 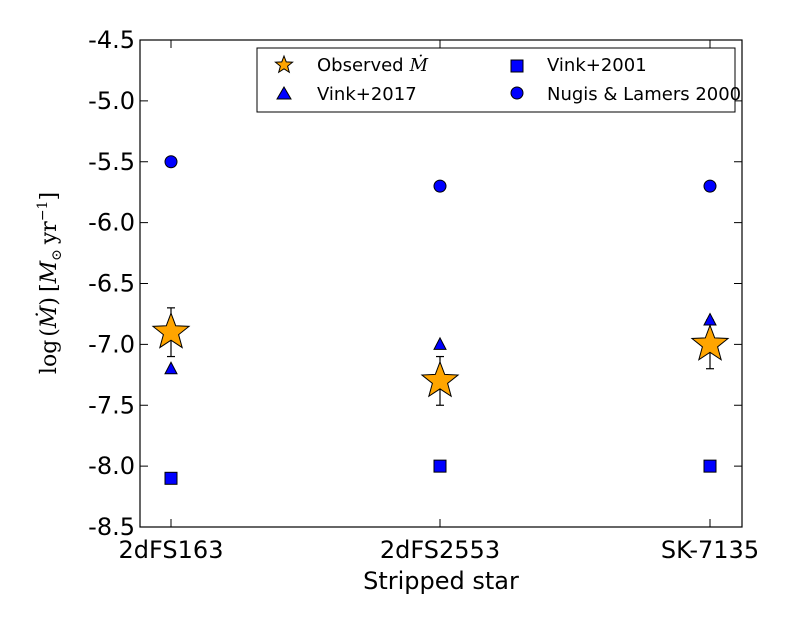 What do you see at coordinates (440, 356) in the screenshot?
I see `error-bars` at bounding box center [440, 356].